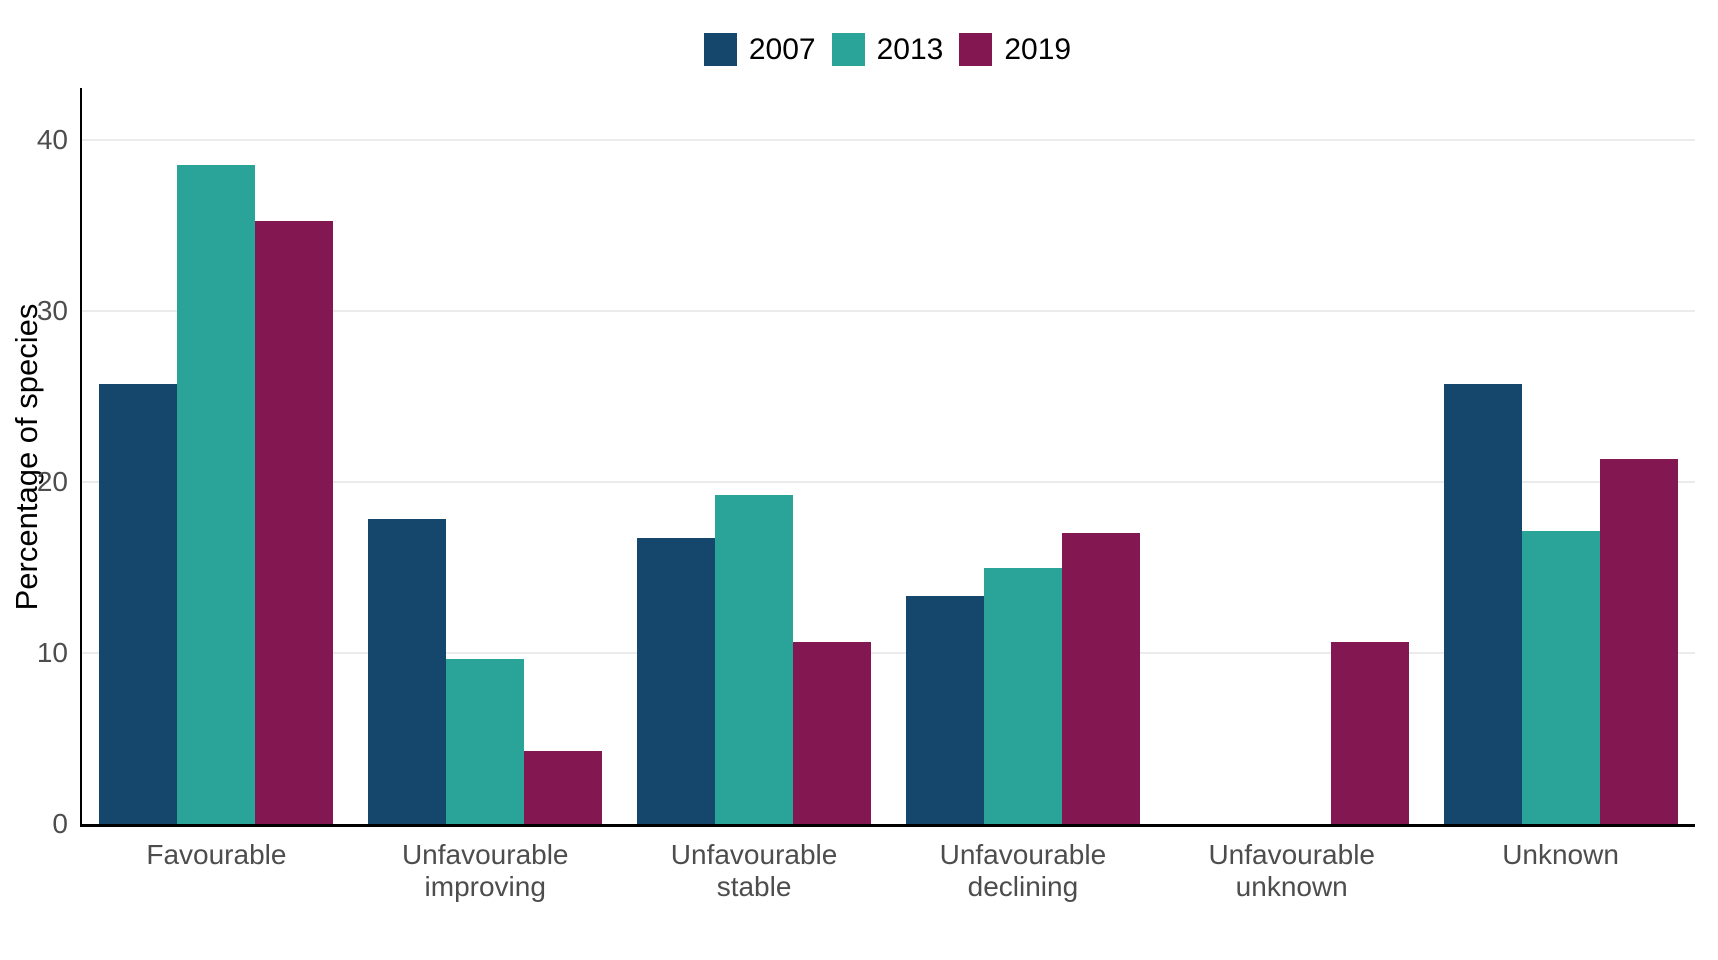 This screenshot has width=1718, height=960. What do you see at coordinates (1291, 871) in the screenshot?
I see `x-axis-label-unfavourable-unknown: Unfavourable unknown` at bounding box center [1291, 871].